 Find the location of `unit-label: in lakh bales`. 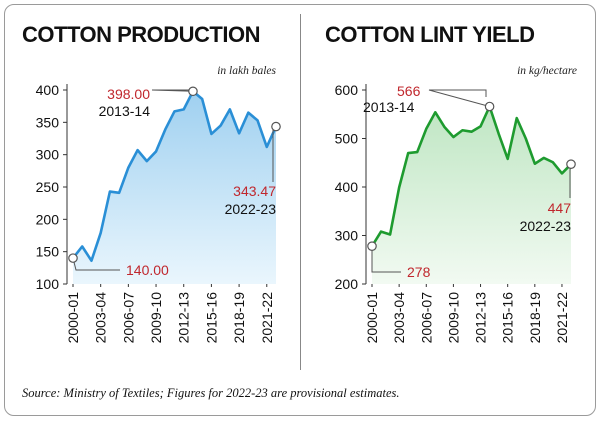

unit-label: in lakh bales is located at coordinates (246, 71).